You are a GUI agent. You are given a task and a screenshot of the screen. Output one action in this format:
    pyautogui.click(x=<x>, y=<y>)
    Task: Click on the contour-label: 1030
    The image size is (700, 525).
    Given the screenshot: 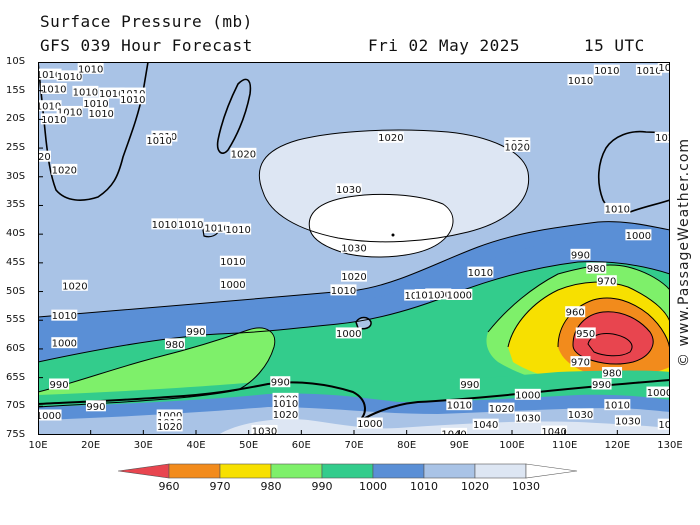 What is the action you would take?
    pyautogui.click(x=527, y=417)
    